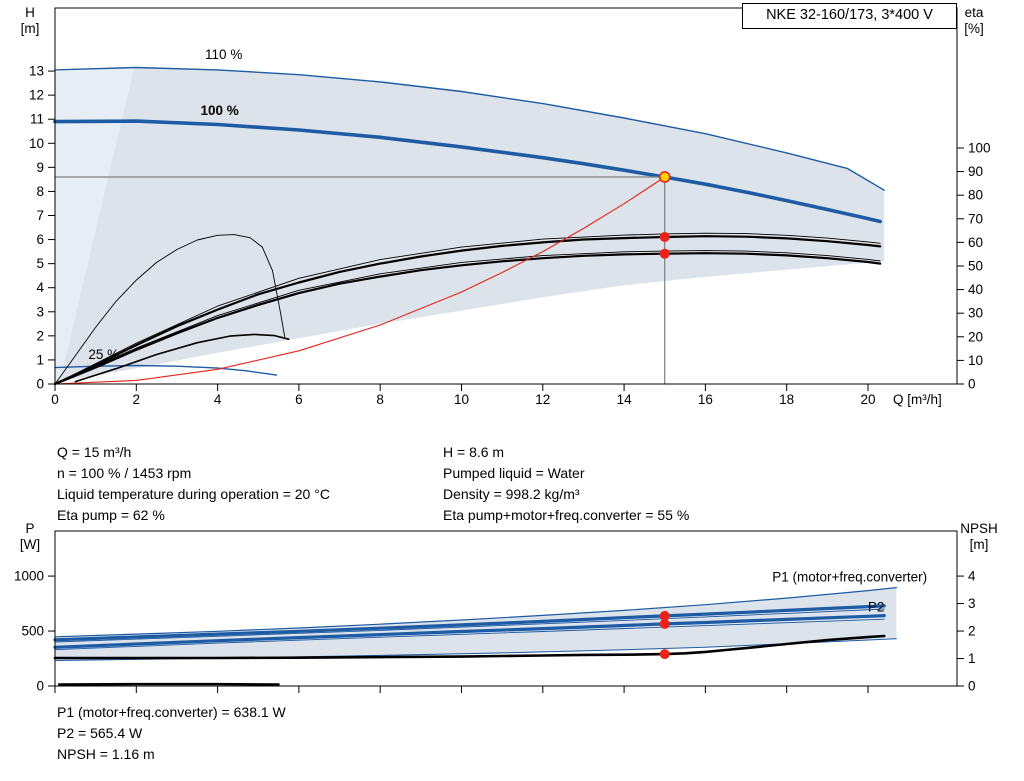 The width and height of the screenshot is (1024, 781). I want to click on x-tick-label: 20, so click(867, 399).